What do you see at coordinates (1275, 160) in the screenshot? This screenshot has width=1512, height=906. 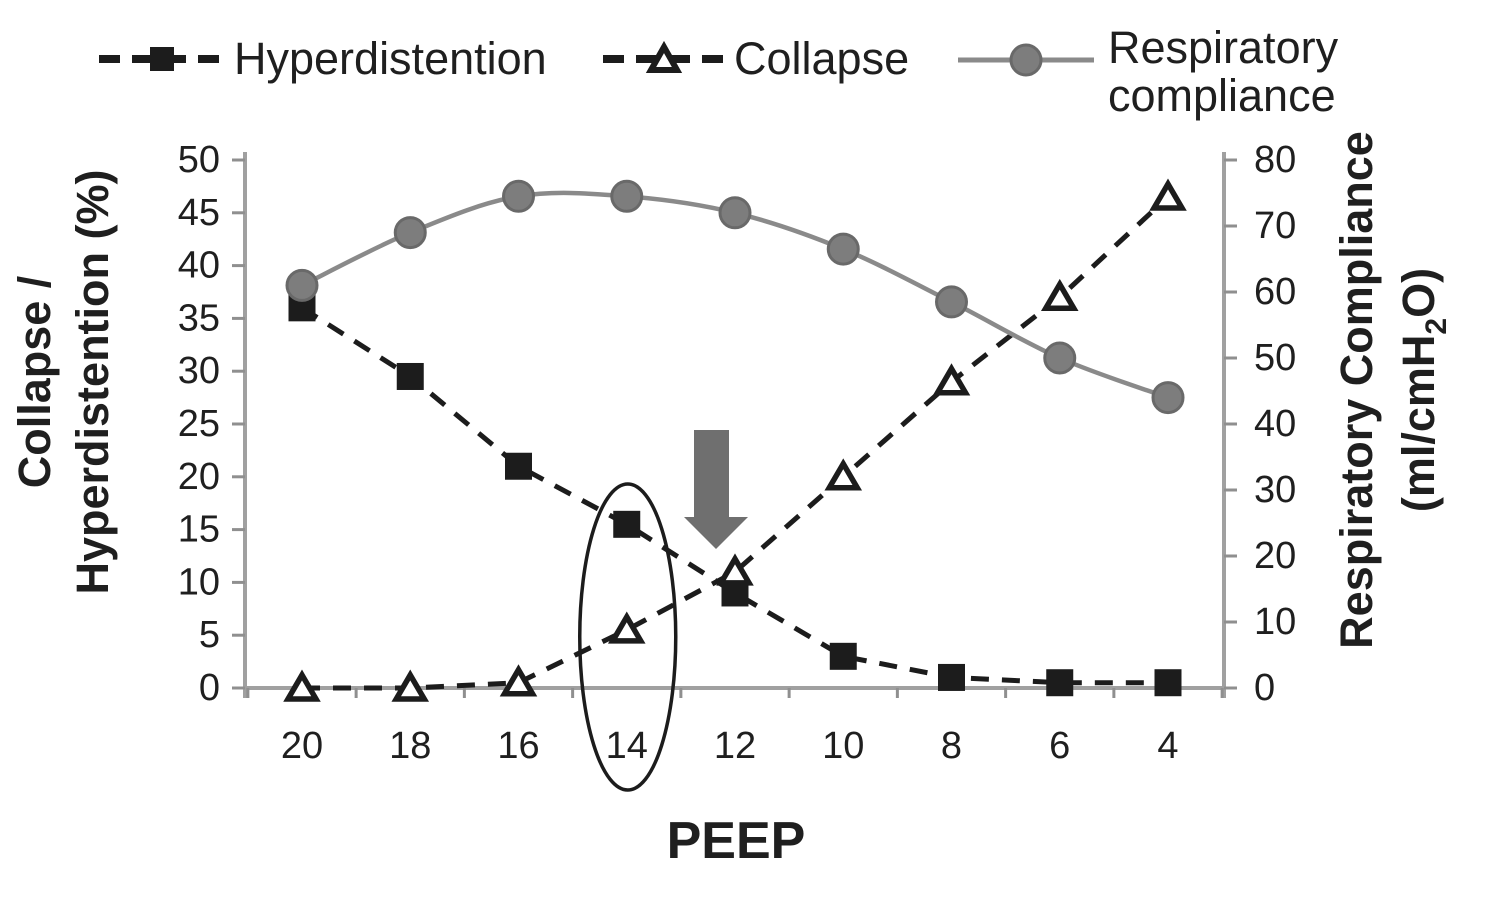 I see `right-tick-label-80: 80` at bounding box center [1275, 160].